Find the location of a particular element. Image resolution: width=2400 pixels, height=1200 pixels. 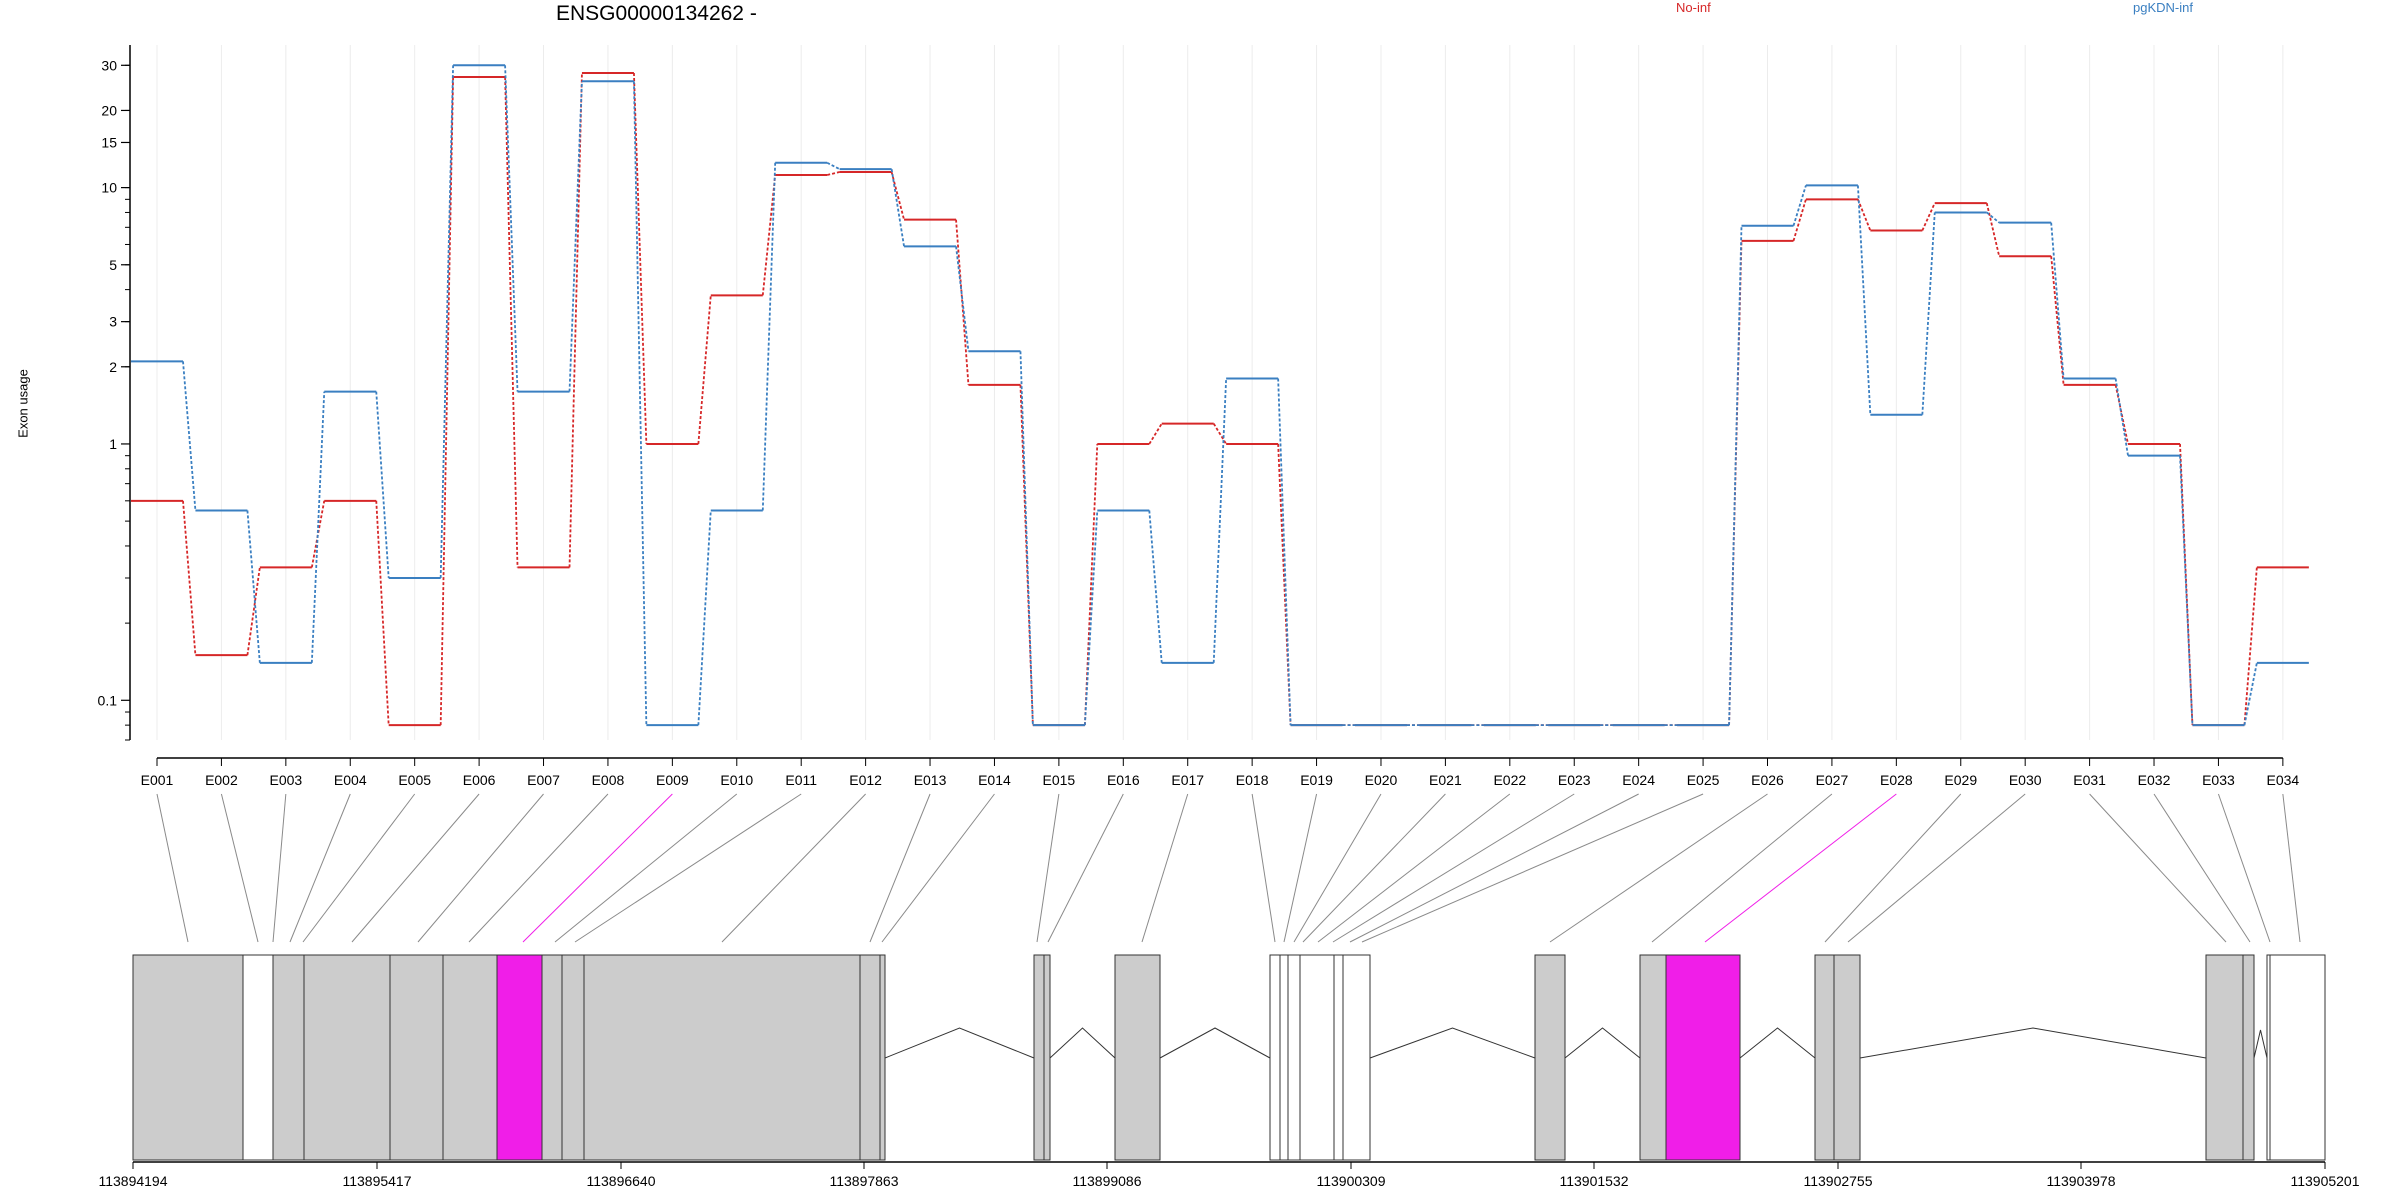

y-tick-label: 0.1 is located at coordinates (108, 700).